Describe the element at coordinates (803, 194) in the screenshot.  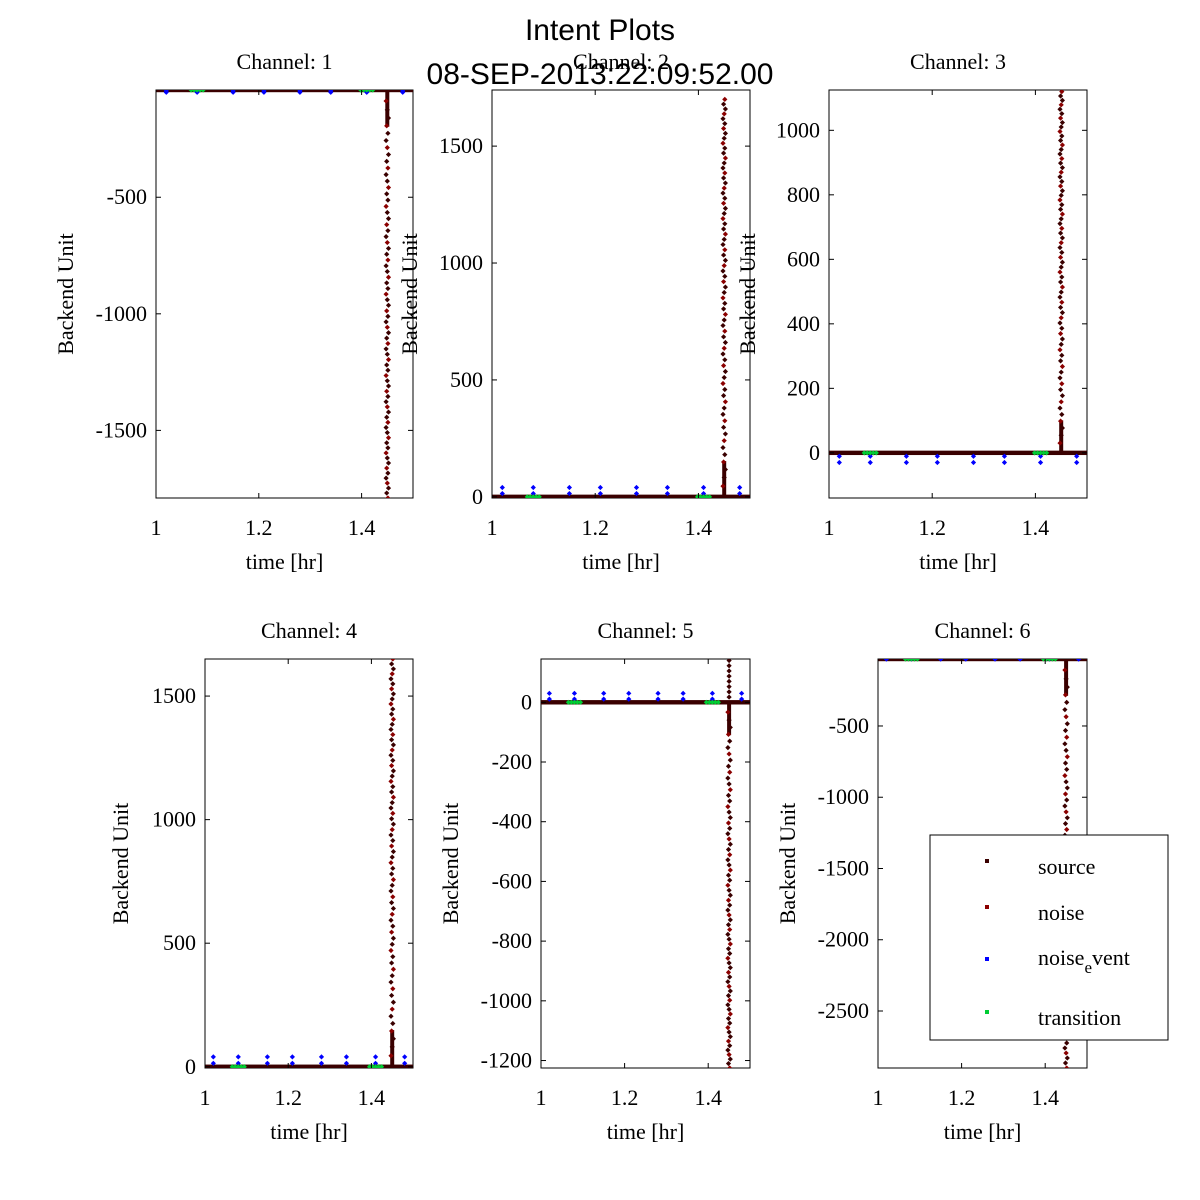
I see `y-tick-label: 800` at that location.